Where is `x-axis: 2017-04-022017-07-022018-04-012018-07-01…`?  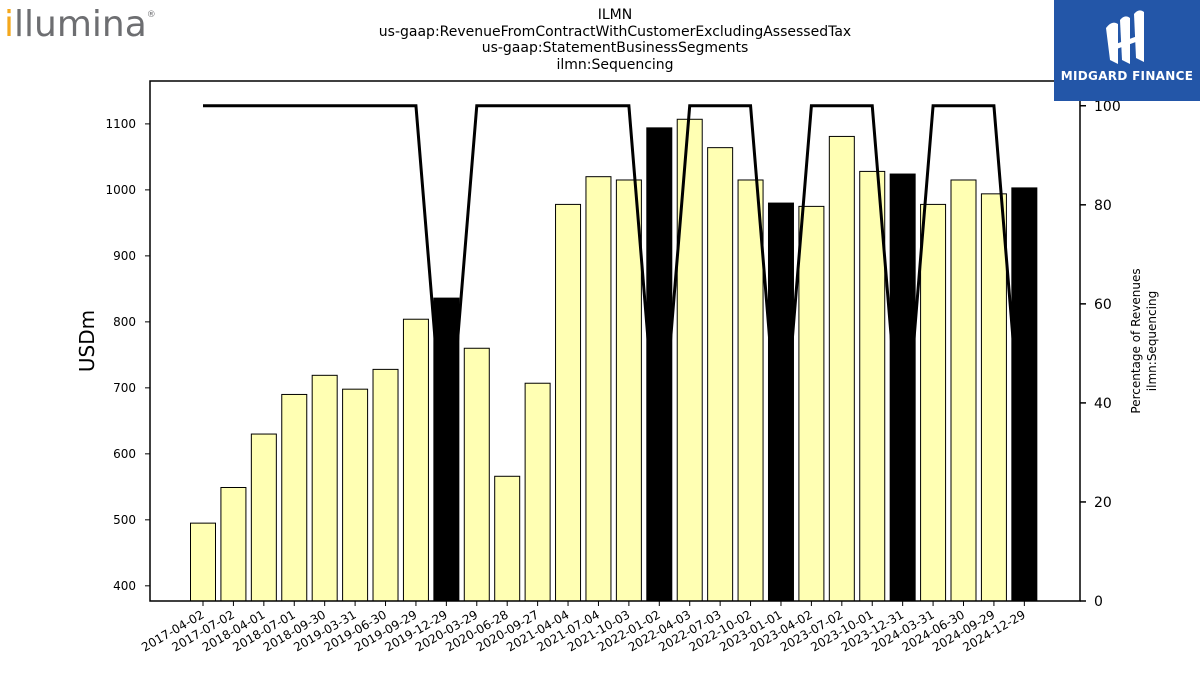 x-axis: 2017-04-022017-07-022018-04-012018-07-01… is located at coordinates (583, 627).